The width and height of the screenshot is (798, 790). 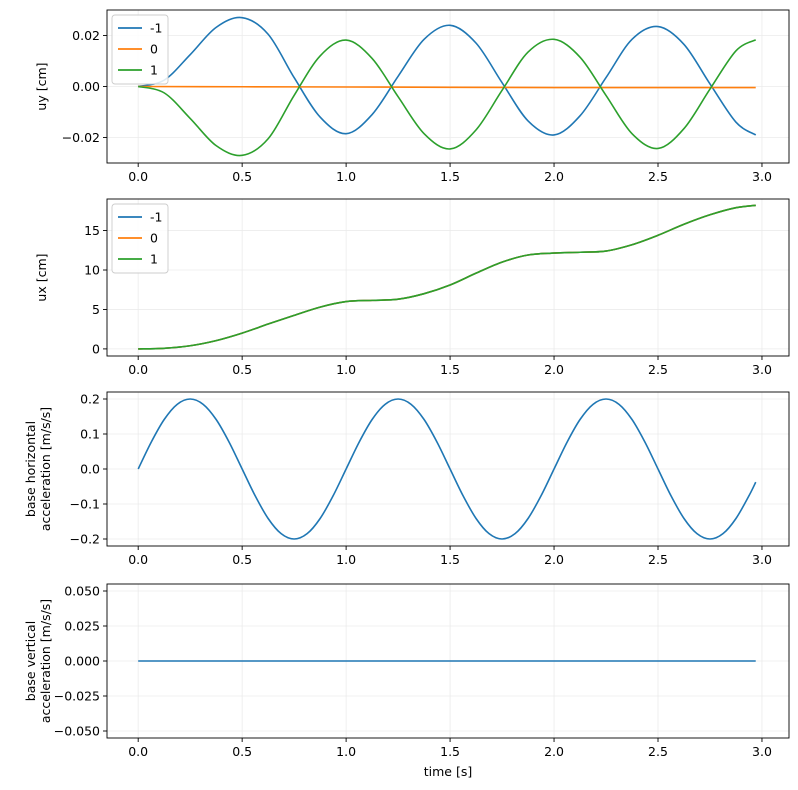 I want to click on series-line, so click(x=447, y=469).